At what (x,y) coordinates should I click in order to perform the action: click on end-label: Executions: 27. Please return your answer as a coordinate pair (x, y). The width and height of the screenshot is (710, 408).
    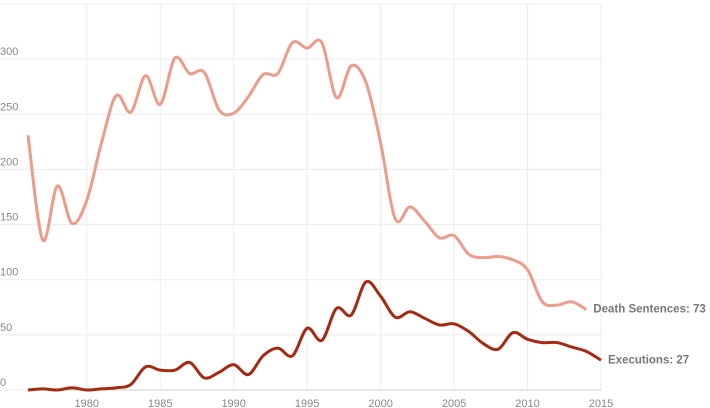
    Looking at the image, I should click on (648, 360).